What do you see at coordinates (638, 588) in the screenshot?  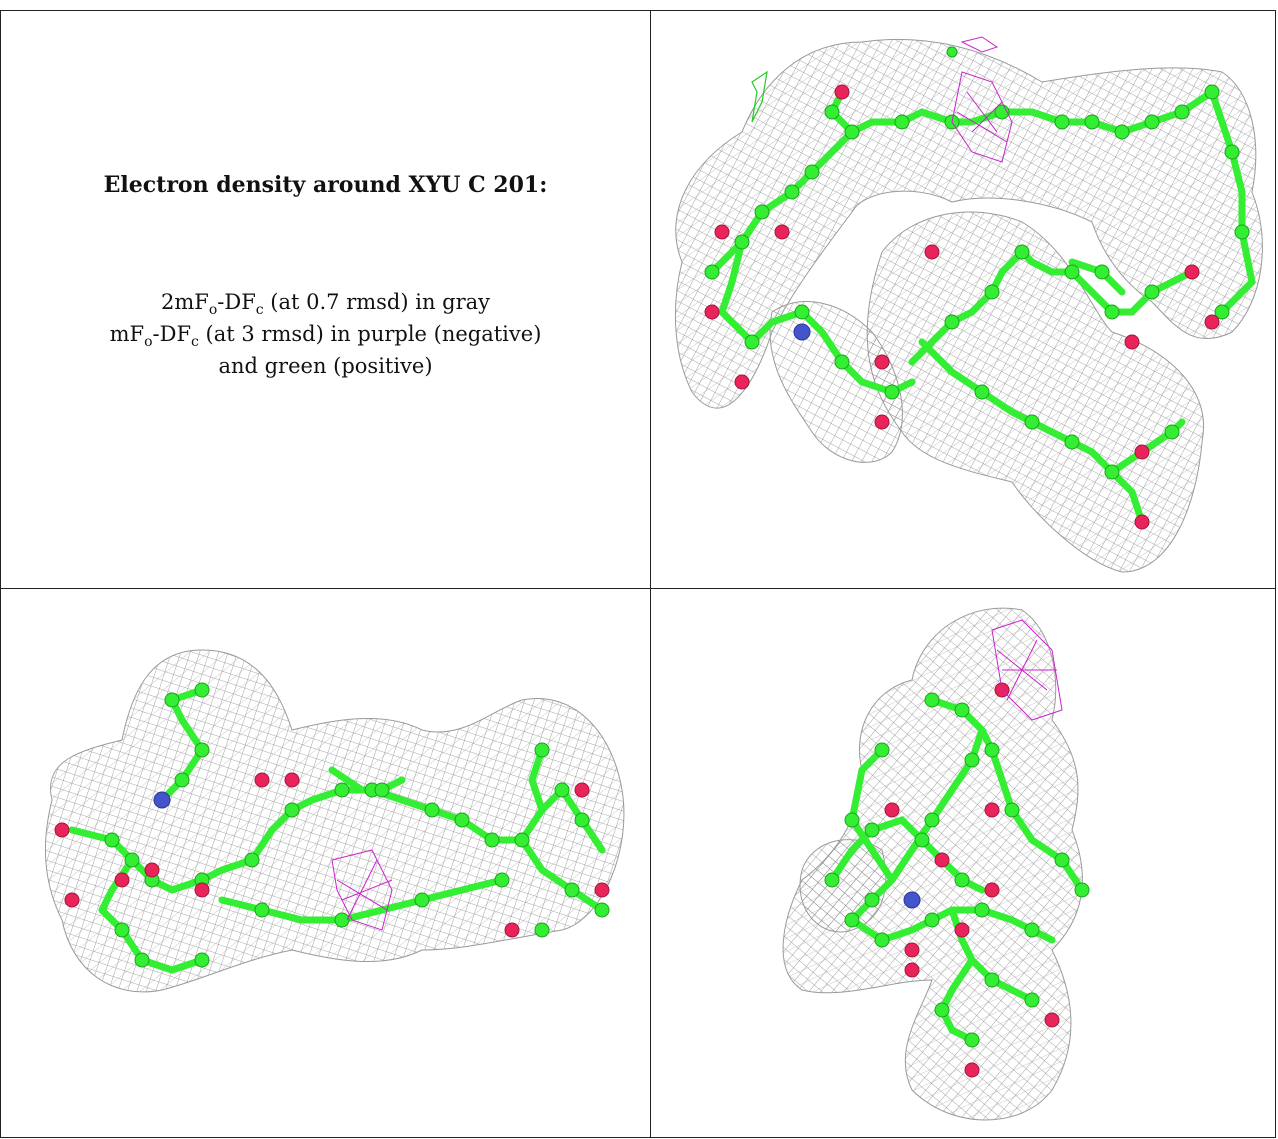 I see `horizontal-divider` at bounding box center [638, 588].